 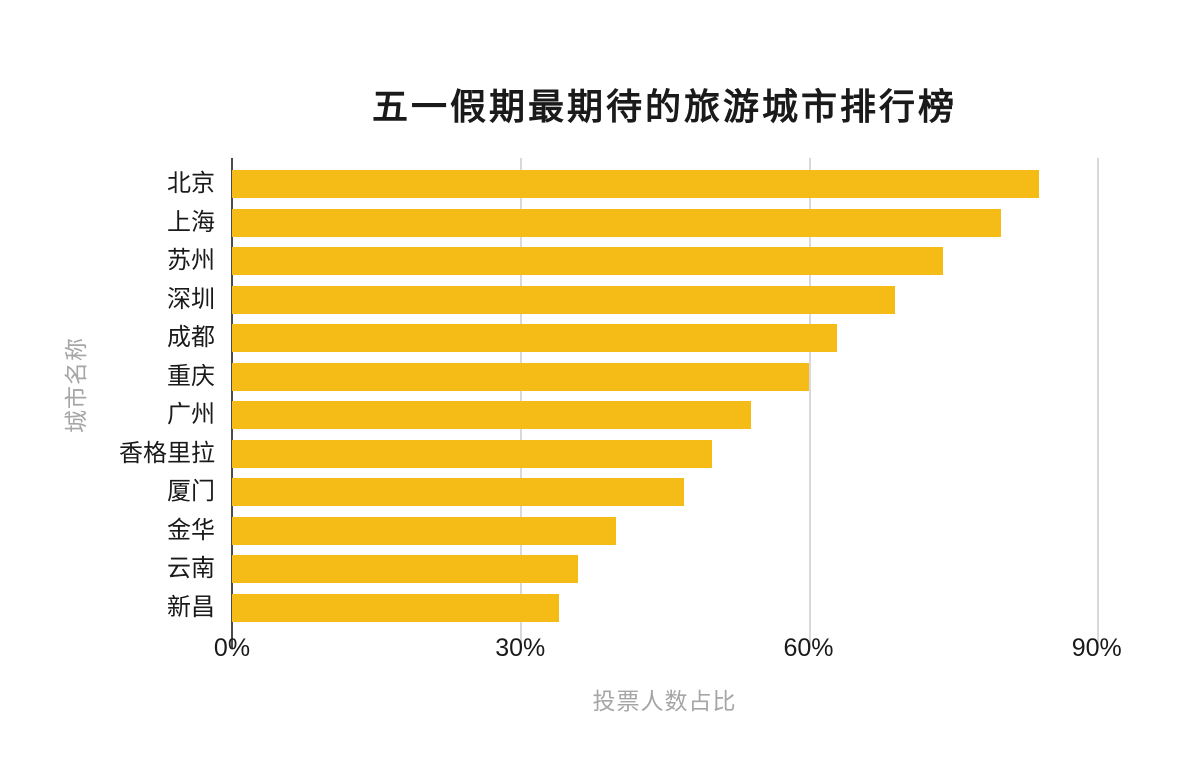 What do you see at coordinates (191, 260) in the screenshot?
I see `category-label-苏州: 苏州` at bounding box center [191, 260].